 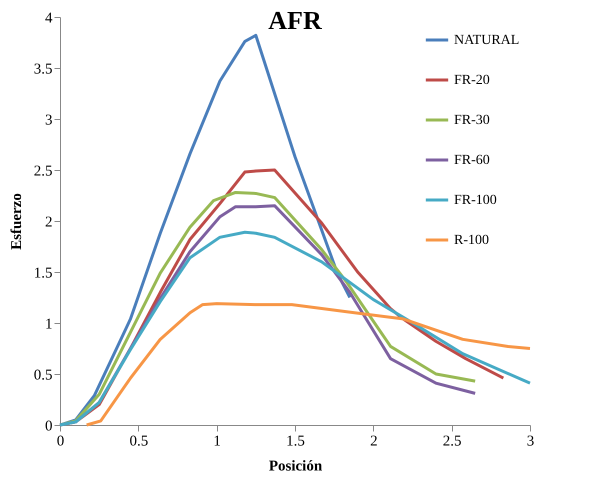 I want to click on y-tick-label: 3, so click(x=48, y=120).